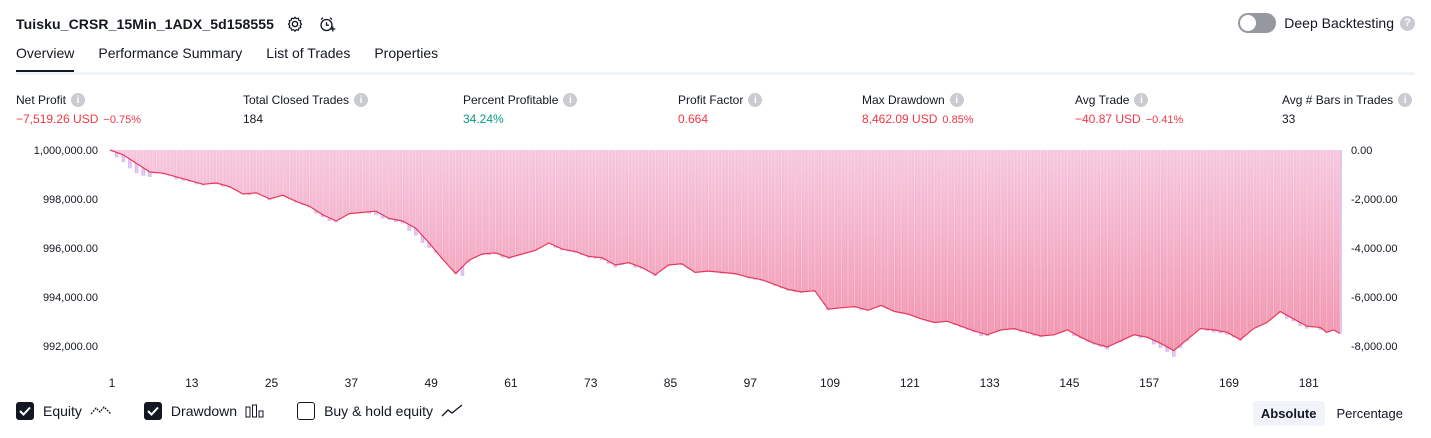 Image resolution: width=1431 pixels, height=438 pixels. I want to click on x-axis-tick: 97, so click(751, 383).